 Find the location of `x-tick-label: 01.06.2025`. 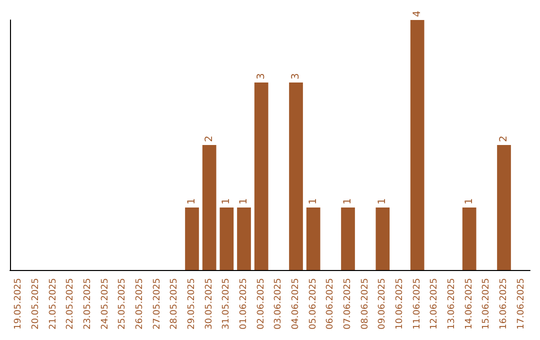

x-tick-label: 01.06.2025 is located at coordinates (244, 304).